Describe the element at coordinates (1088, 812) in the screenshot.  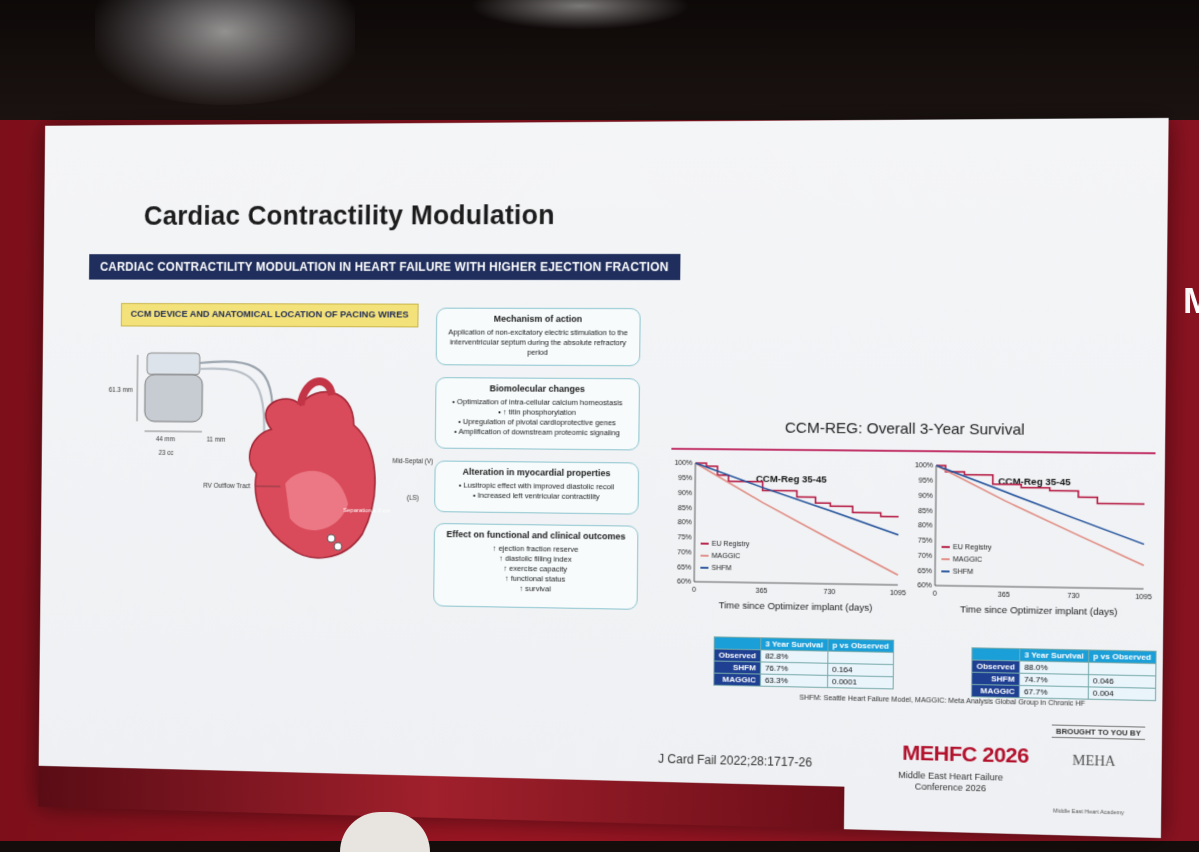
I see `meha-subtitle: Middle East Heart Academy` at that location.